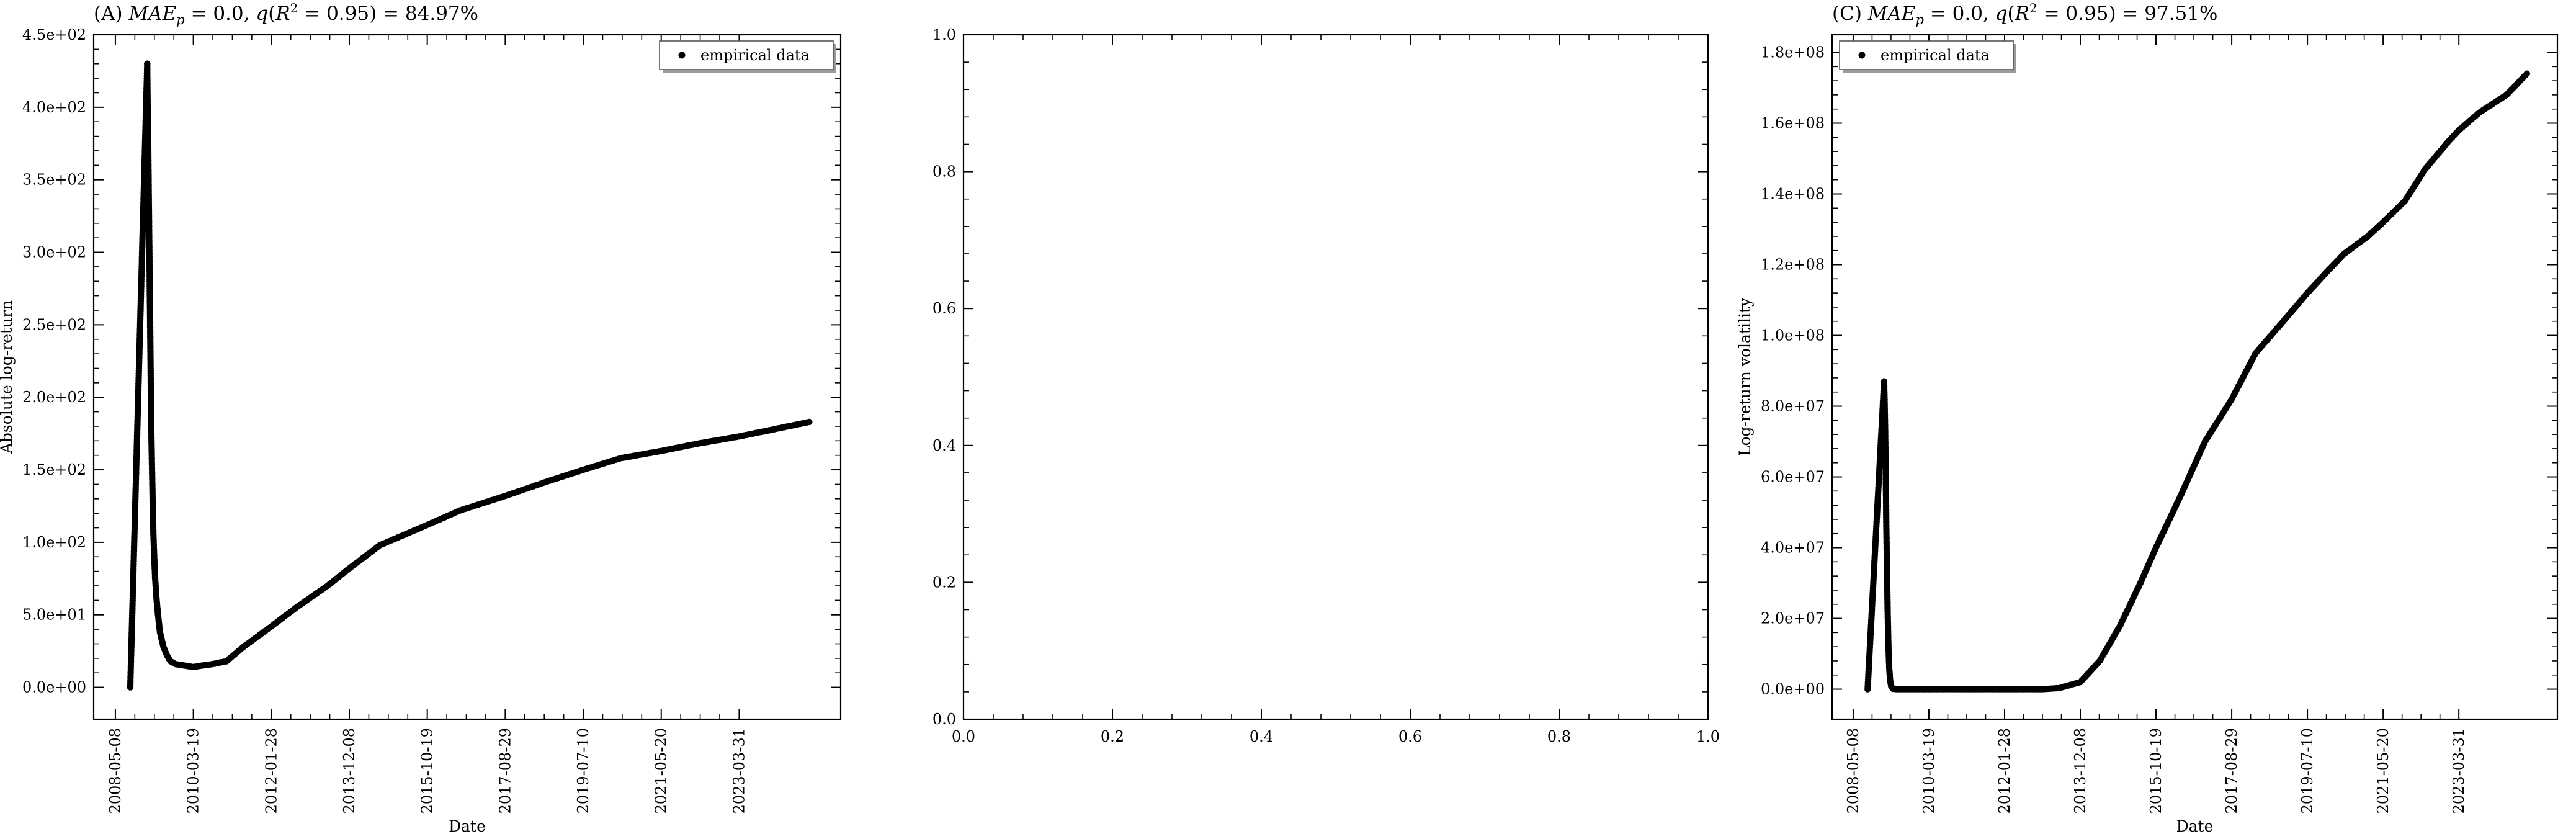 Image resolution: width=2576 pixels, height=839 pixels. Describe the element at coordinates (54, 397) in the screenshot. I see `y-tick-label: 2.0e+02` at that location.